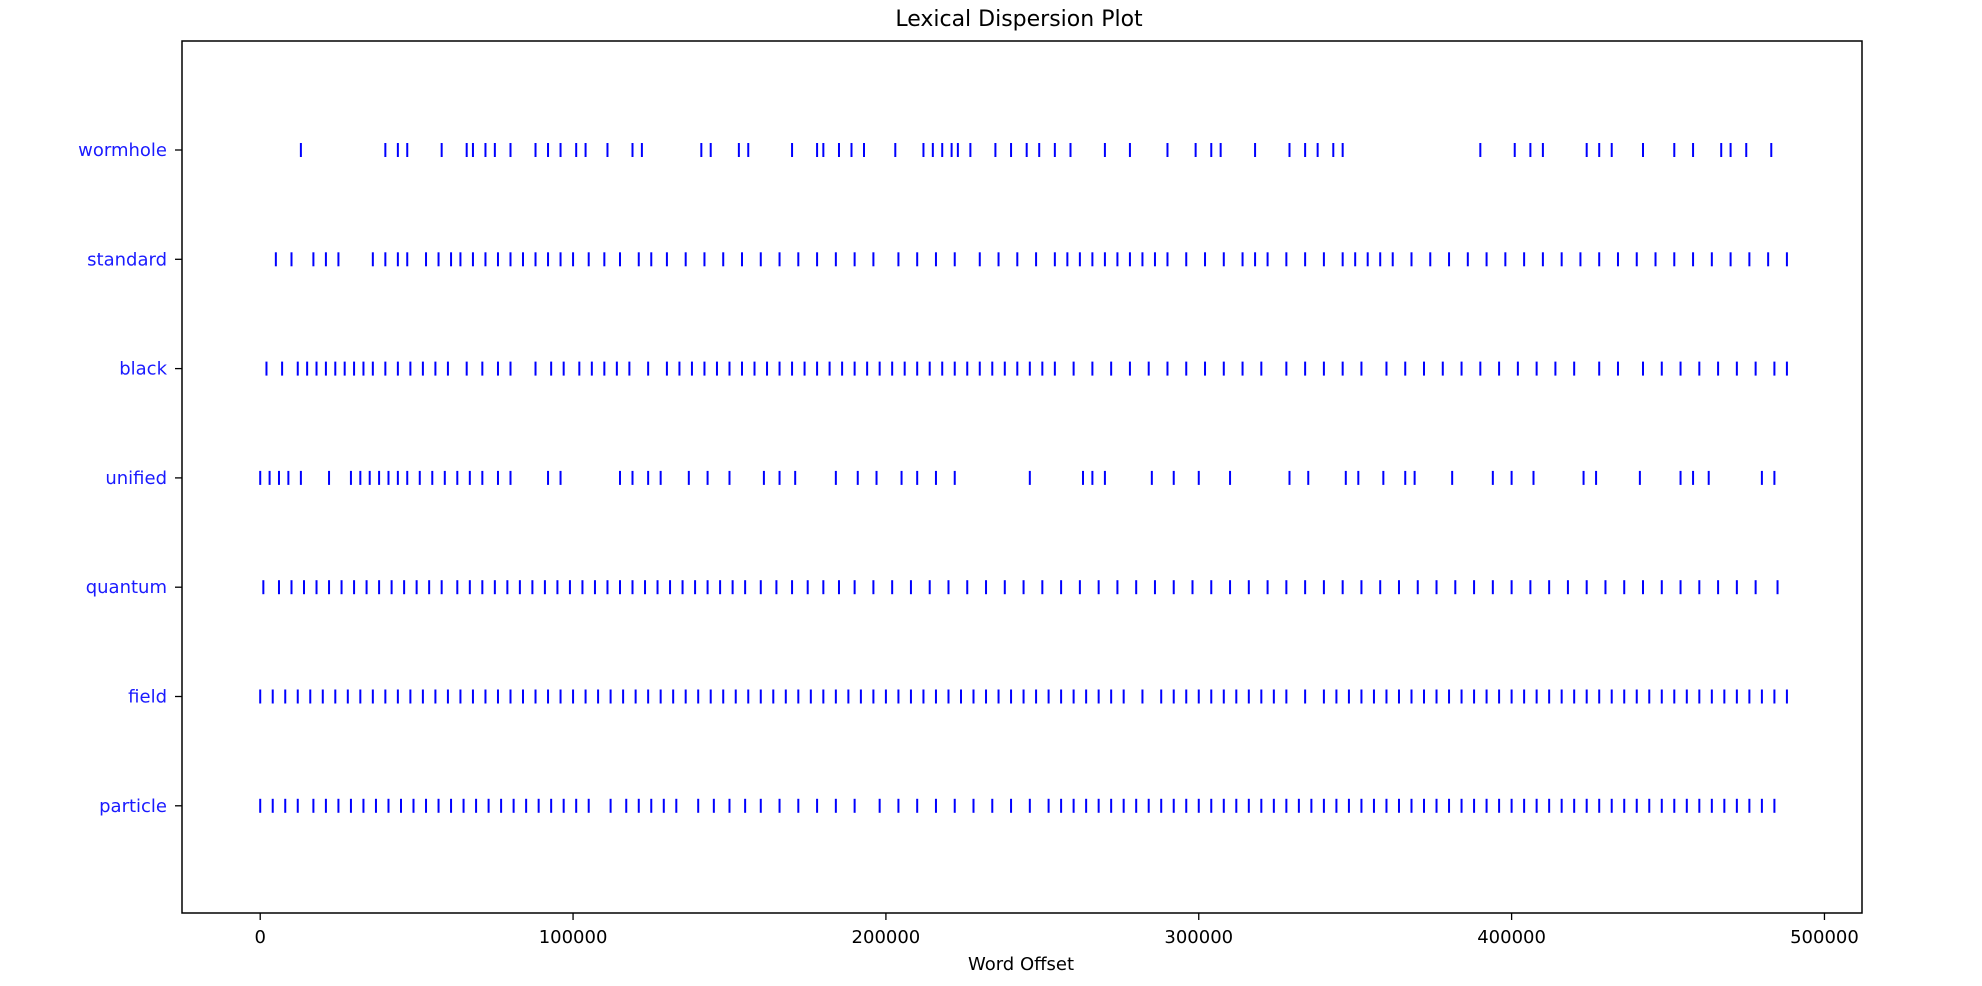  What do you see at coordinates (1824, 937) in the screenshot?
I see `x-tick-label: 500000` at bounding box center [1824, 937].